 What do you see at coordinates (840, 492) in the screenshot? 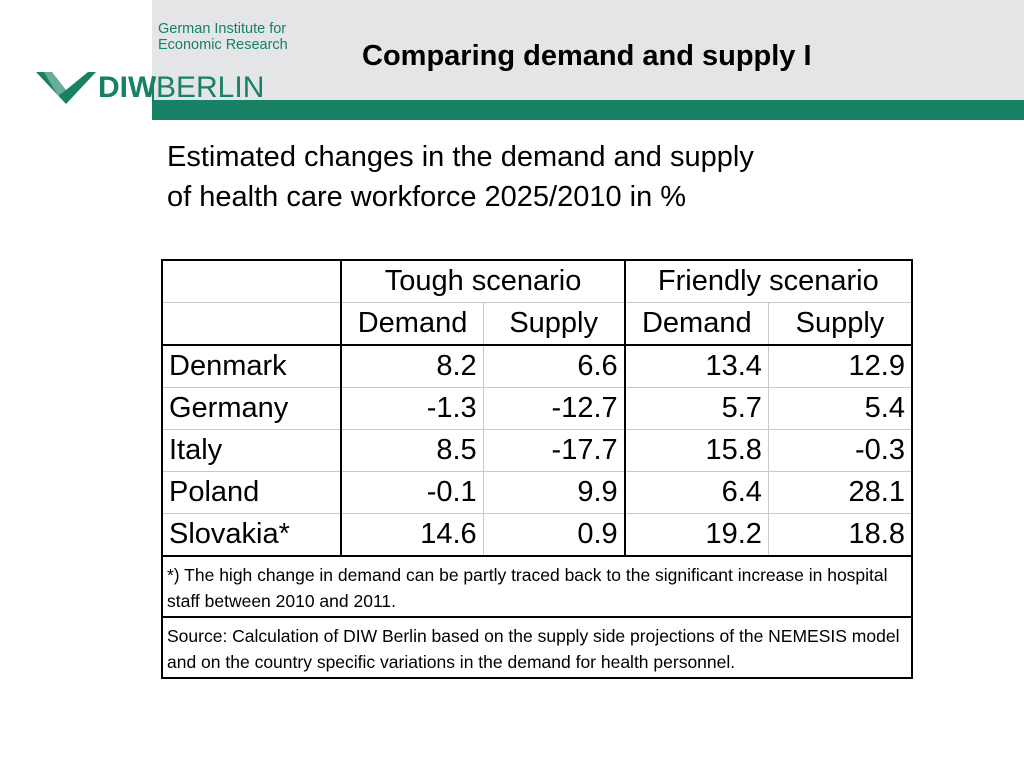
I see `value-cell: 28.1` at bounding box center [840, 492].